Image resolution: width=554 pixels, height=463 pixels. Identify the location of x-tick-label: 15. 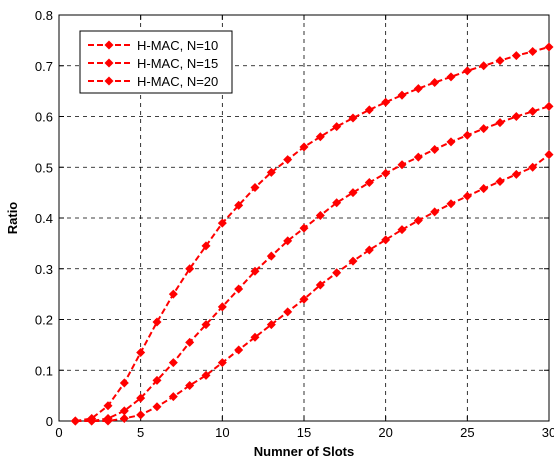
(304, 432).